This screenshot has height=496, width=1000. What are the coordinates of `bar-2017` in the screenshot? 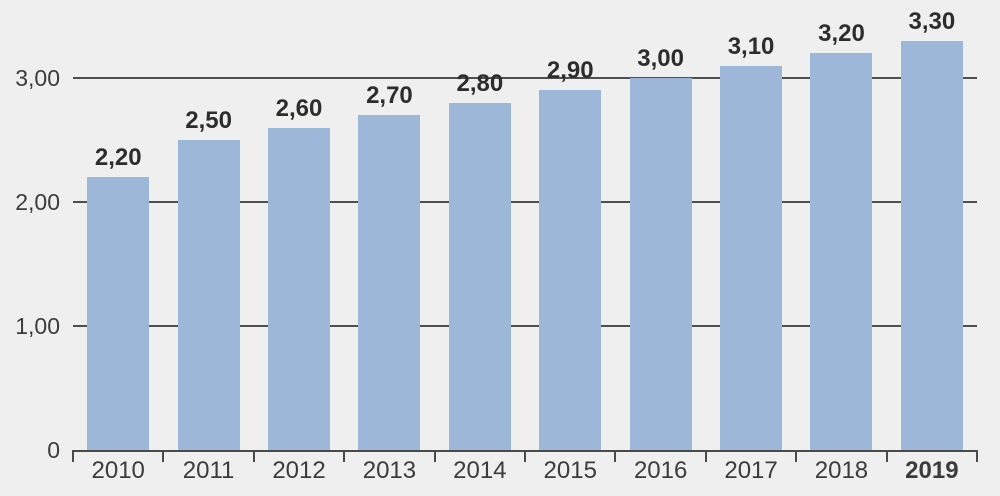 It's located at (751, 257).